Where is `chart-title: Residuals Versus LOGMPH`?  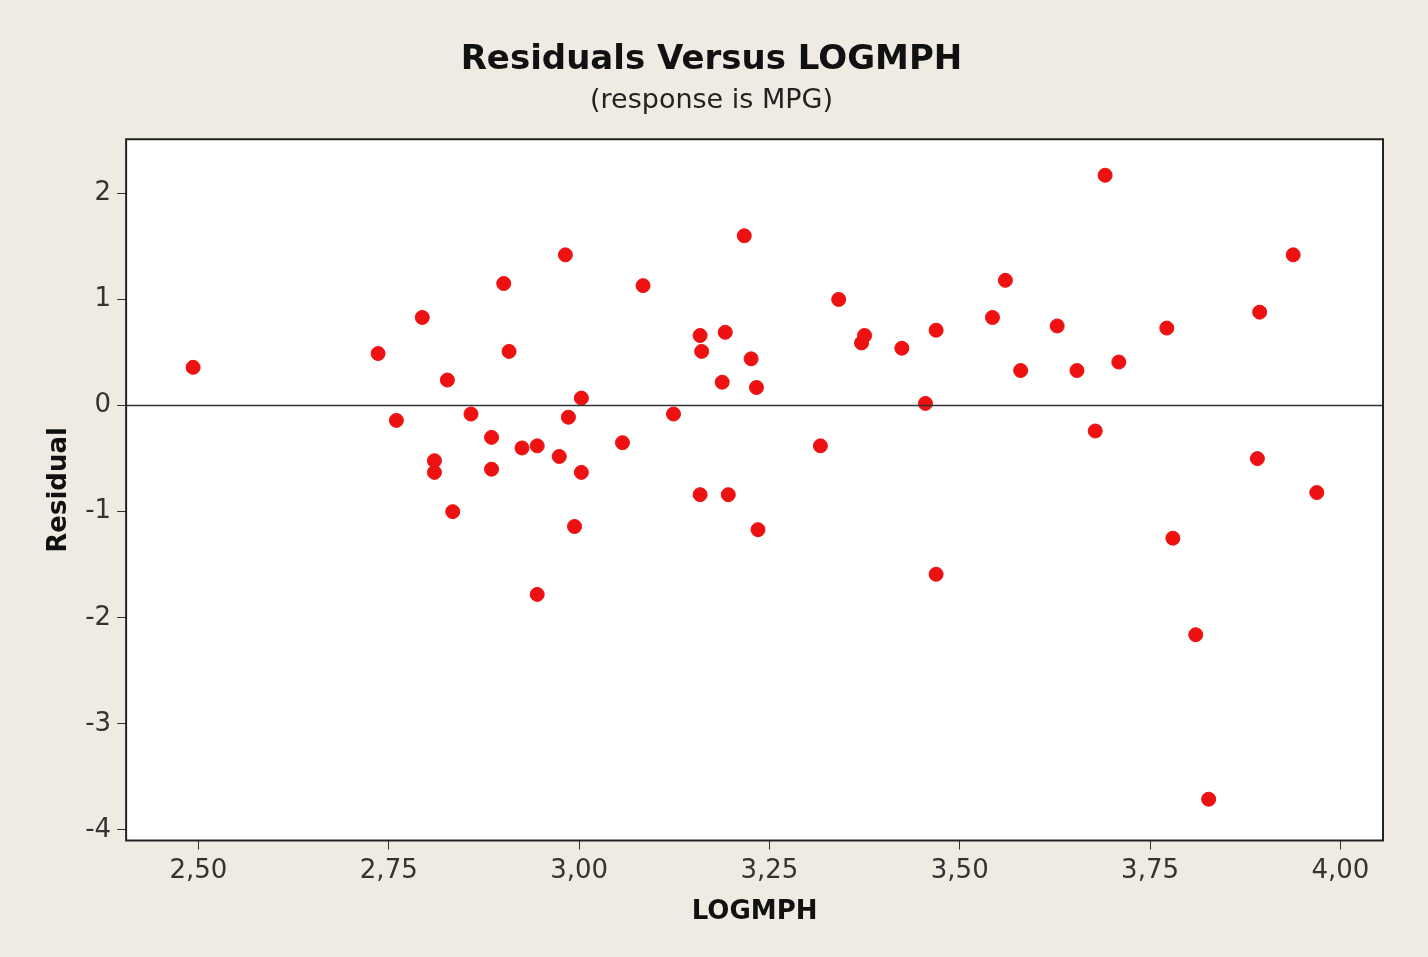
chart-title: Residuals Versus LOGMPH is located at coordinates (711, 57).